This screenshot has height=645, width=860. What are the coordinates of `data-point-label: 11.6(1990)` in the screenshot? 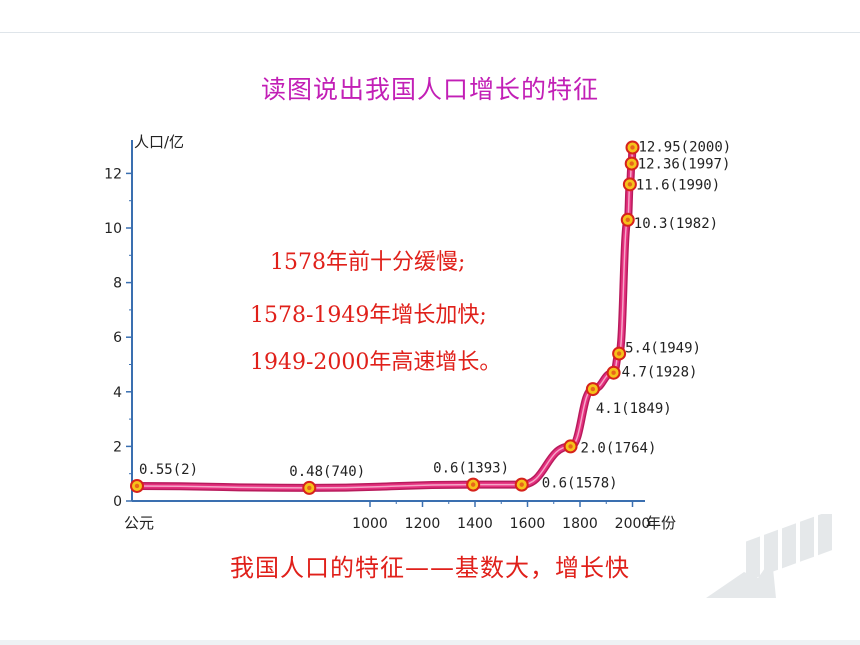 It's located at (678, 185).